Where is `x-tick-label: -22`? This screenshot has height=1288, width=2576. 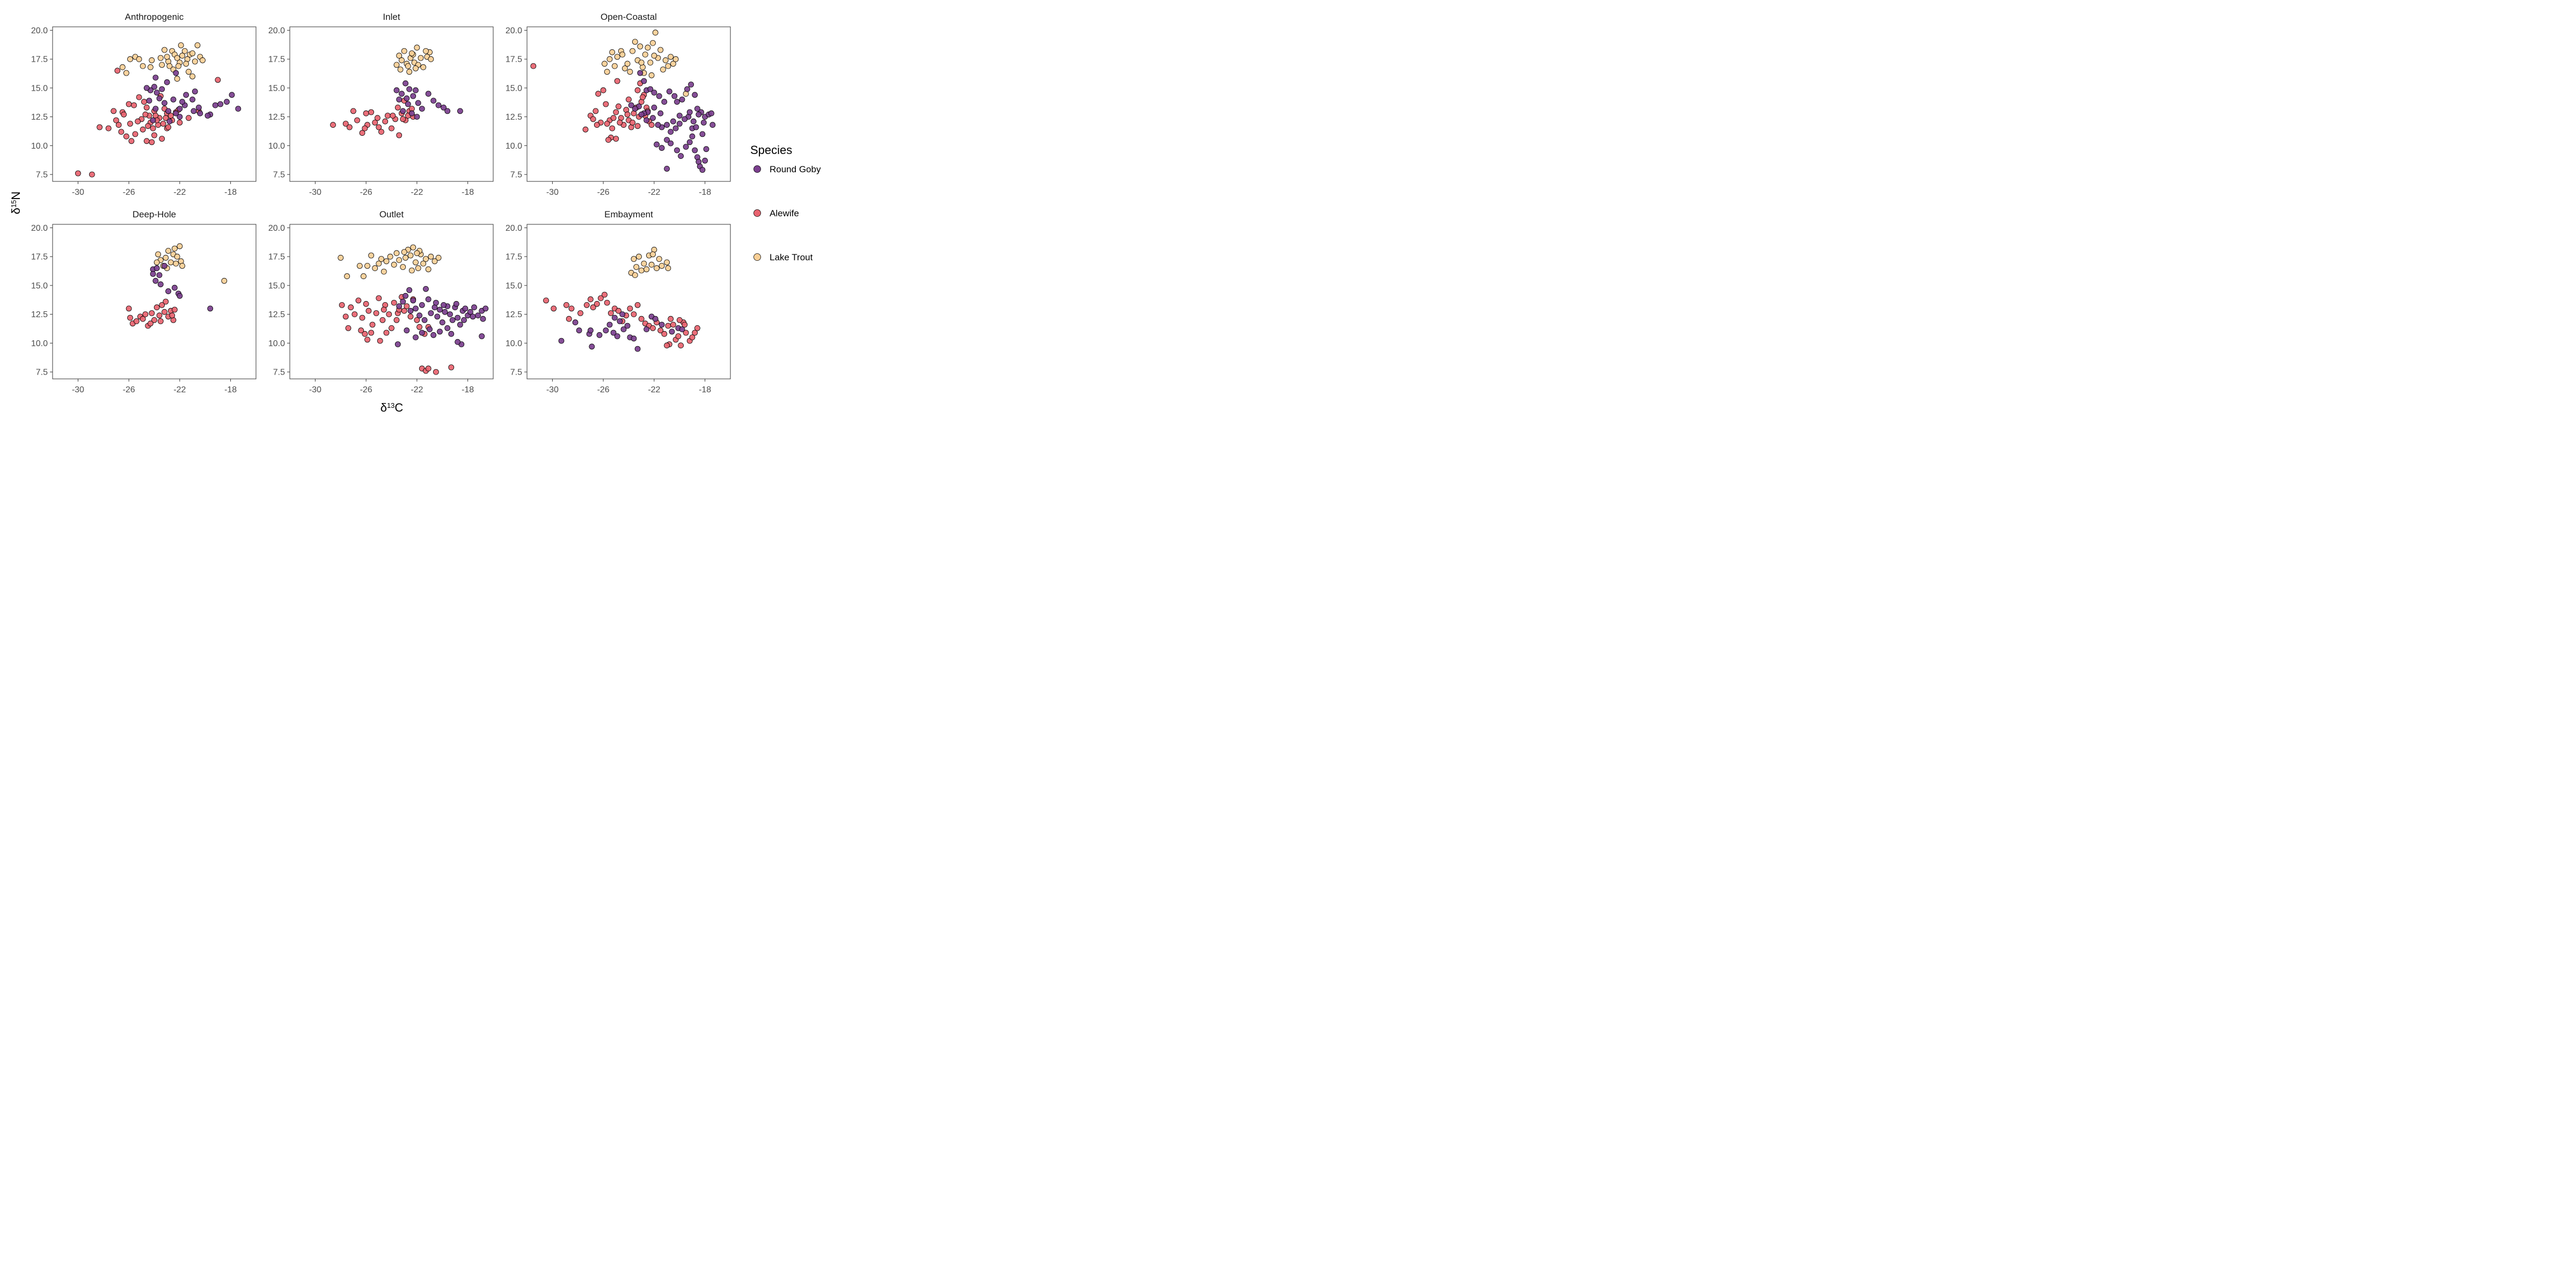 x-tick-label: -22 is located at coordinates (654, 192).